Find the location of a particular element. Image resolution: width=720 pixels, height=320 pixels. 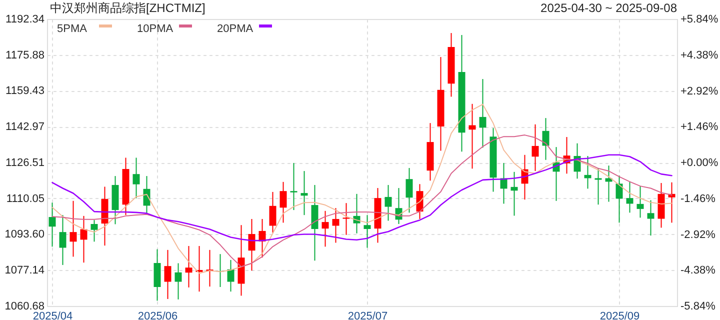

chart-title: 中汉郑州商品综指[ZHCTMIZ] is located at coordinates (128, 8).